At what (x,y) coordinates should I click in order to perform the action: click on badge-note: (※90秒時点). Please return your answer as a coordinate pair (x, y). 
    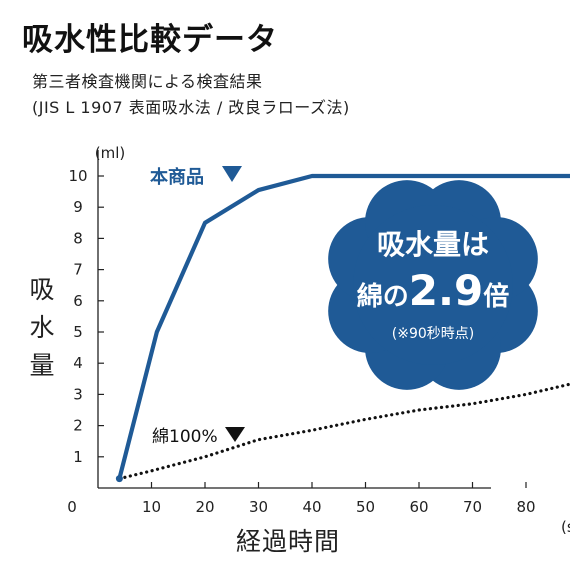
    Looking at the image, I should click on (433, 334).